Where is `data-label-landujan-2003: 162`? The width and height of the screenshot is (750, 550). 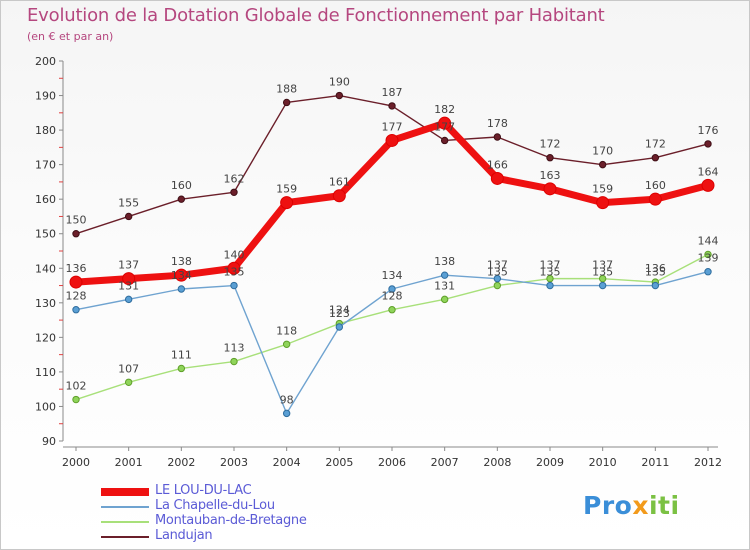 data-label-landujan-2003: 162 is located at coordinates (234, 178).